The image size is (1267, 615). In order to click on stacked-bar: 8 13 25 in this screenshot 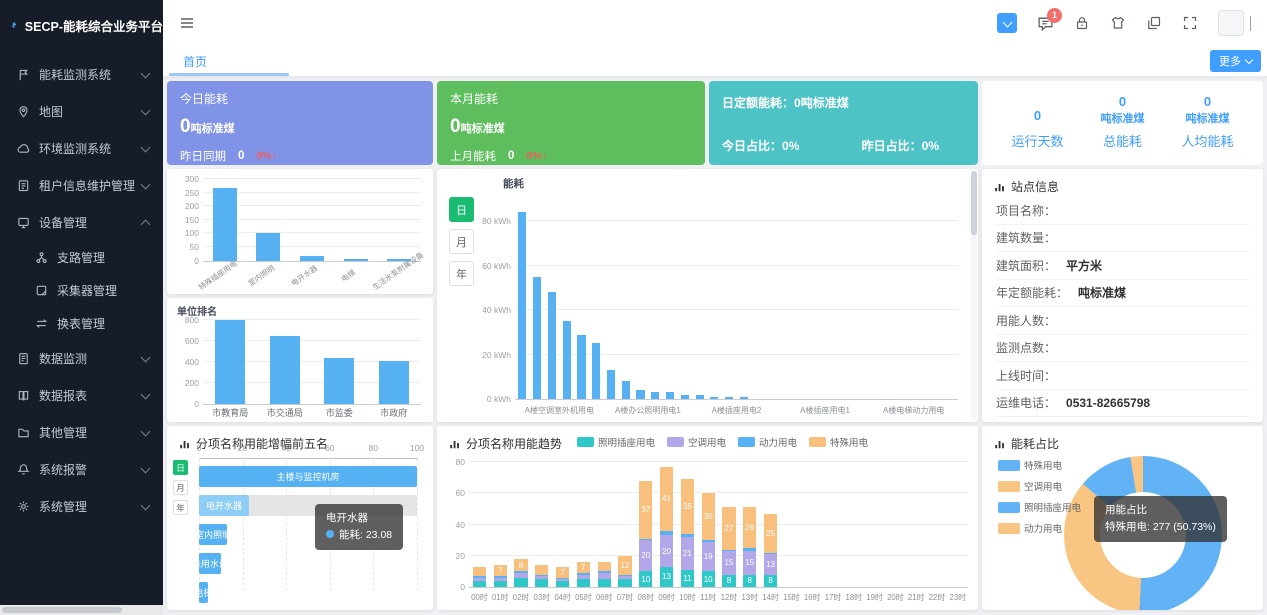, I will do `click(770, 524)`.